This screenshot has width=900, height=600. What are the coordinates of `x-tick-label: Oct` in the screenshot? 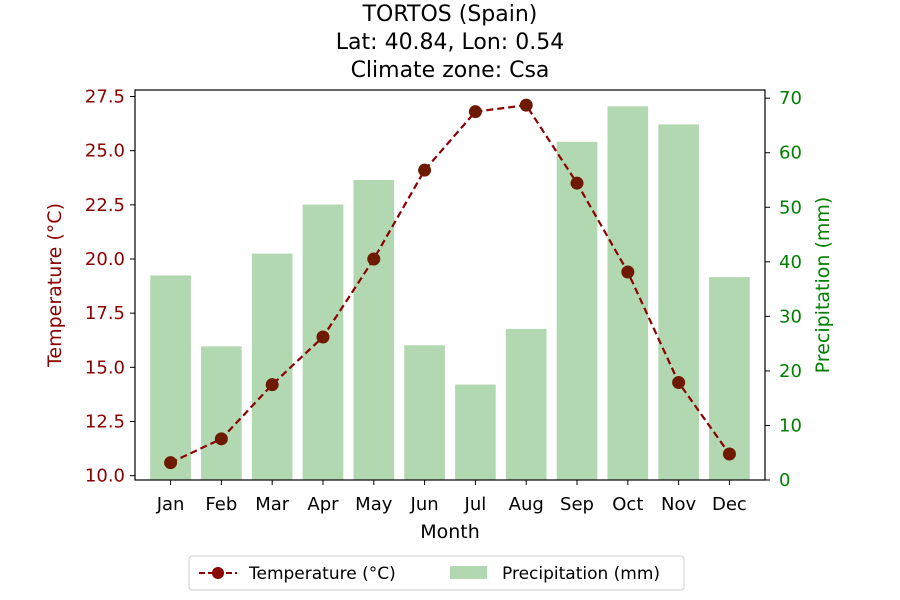 It's located at (627, 504).